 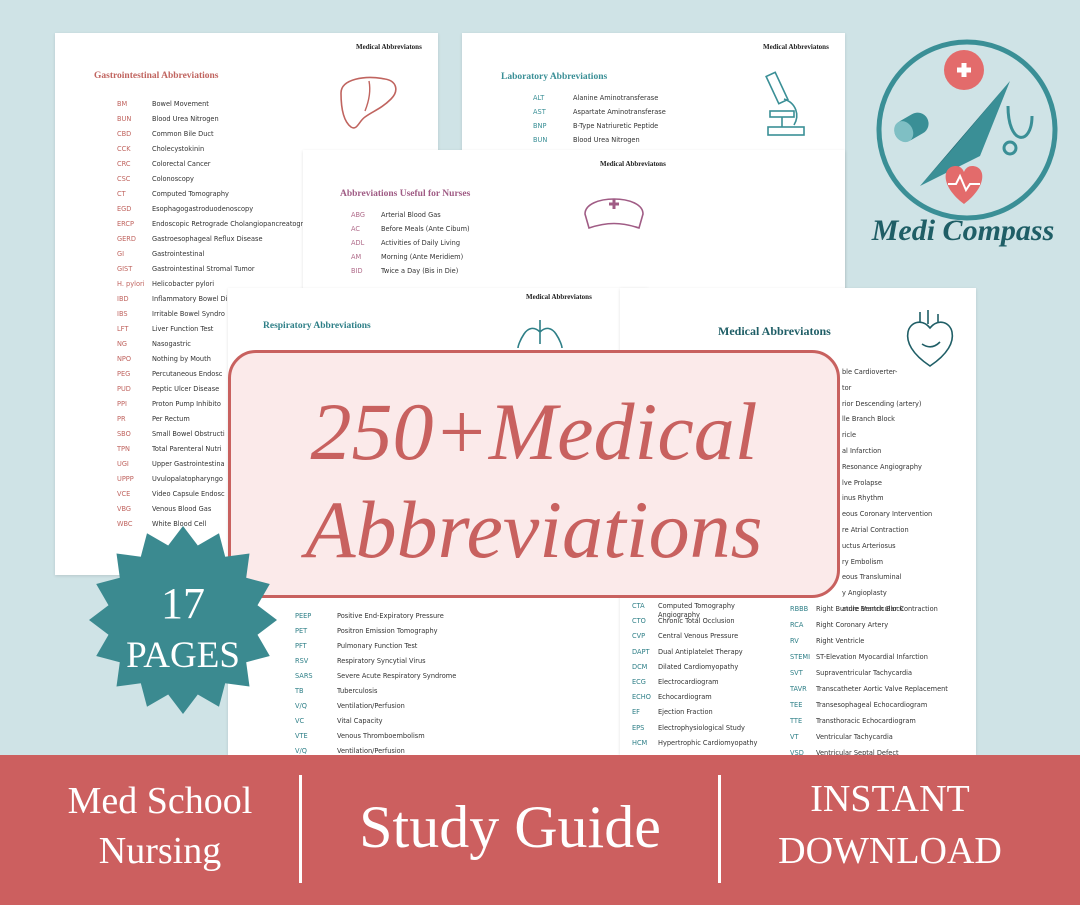 I want to click on meaning: Gastrointestinal Stromal Tumor, so click(x=203, y=269).